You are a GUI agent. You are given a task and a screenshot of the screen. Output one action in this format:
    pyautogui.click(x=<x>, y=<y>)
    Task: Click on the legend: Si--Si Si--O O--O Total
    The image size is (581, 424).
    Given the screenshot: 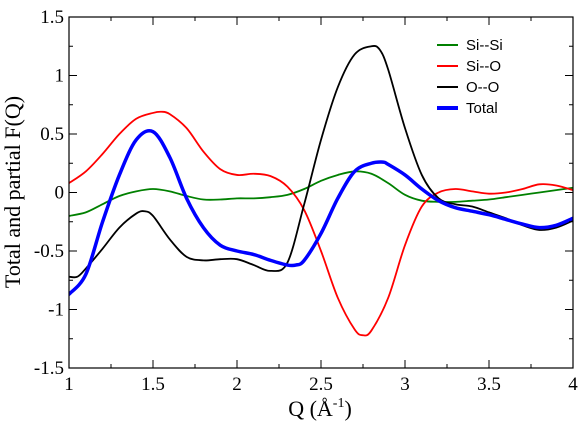 What is the action you would take?
    pyautogui.click(x=478, y=76)
    